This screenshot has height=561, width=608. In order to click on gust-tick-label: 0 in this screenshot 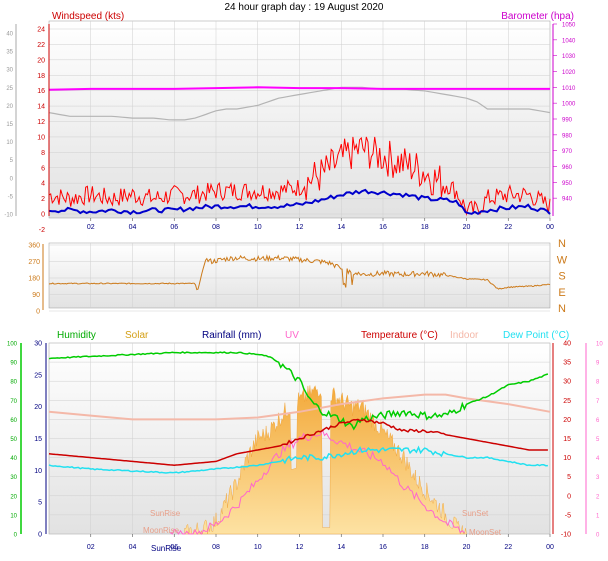, I will do `click(12, 179)`.